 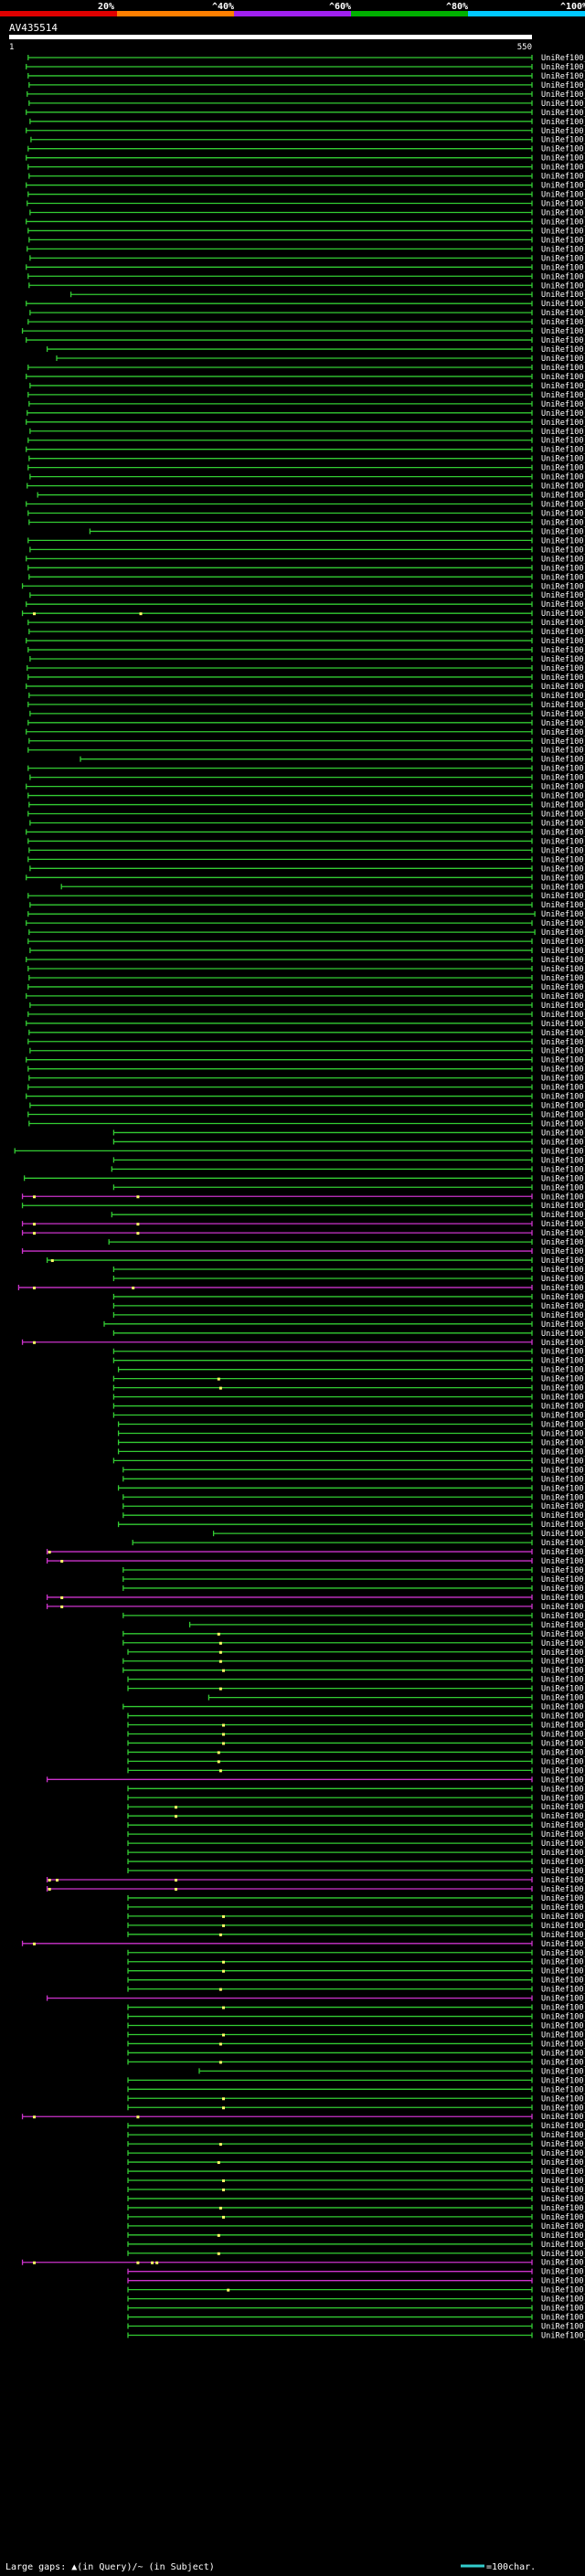 What do you see at coordinates (563, 1079) in the screenshot?
I see `hit-label: UniRef100_B6EGE4` at bounding box center [563, 1079].